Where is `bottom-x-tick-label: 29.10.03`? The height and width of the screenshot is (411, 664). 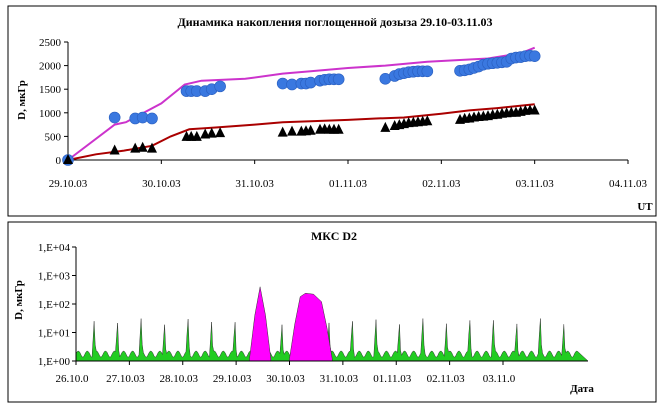
bottom-x-tick-label: 29.10.03 is located at coordinates (232, 379).